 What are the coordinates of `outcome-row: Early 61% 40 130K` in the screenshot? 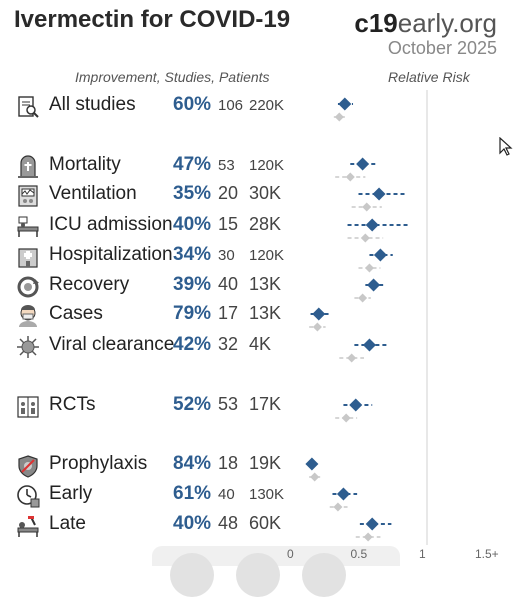 It's located at (150, 497).